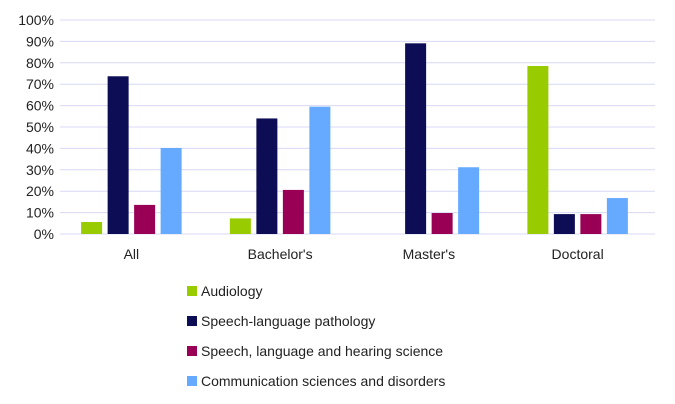 The image size is (675, 404). What do you see at coordinates (132, 254) in the screenshot?
I see `x-tick-label: All` at bounding box center [132, 254].